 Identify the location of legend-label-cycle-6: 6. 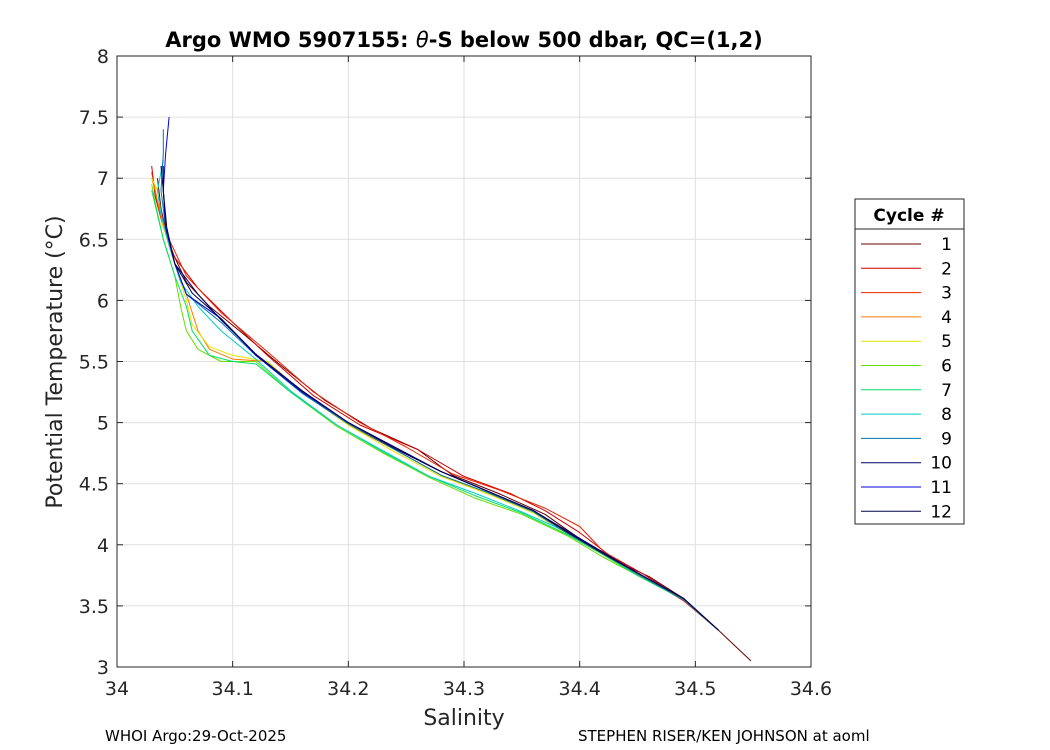
(946, 367).